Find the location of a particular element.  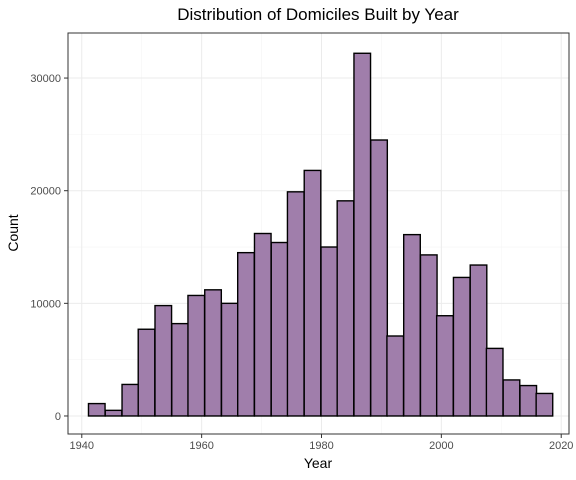

y-tick-label: 10000 is located at coordinates (45, 304).